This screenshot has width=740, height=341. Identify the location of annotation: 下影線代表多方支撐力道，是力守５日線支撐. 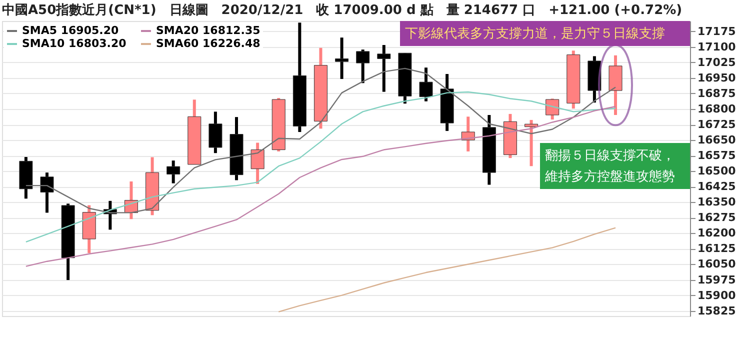
(535, 34).